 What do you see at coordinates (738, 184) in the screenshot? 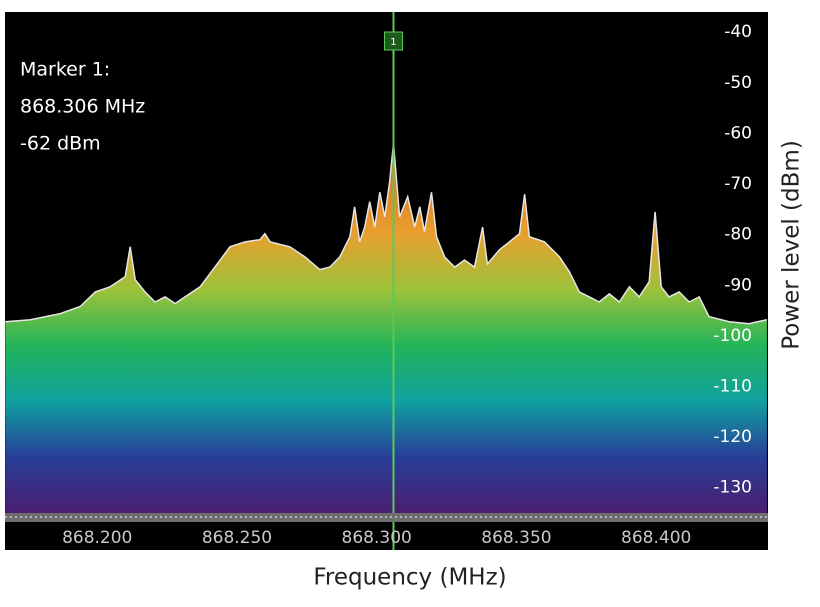
I see `y-tick-label: -70` at bounding box center [738, 184].